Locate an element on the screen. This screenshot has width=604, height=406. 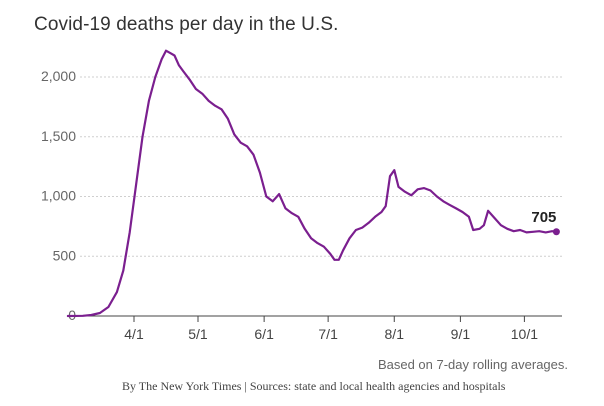
x-tick-label-8-1: 8/1 is located at coordinates (395, 334).